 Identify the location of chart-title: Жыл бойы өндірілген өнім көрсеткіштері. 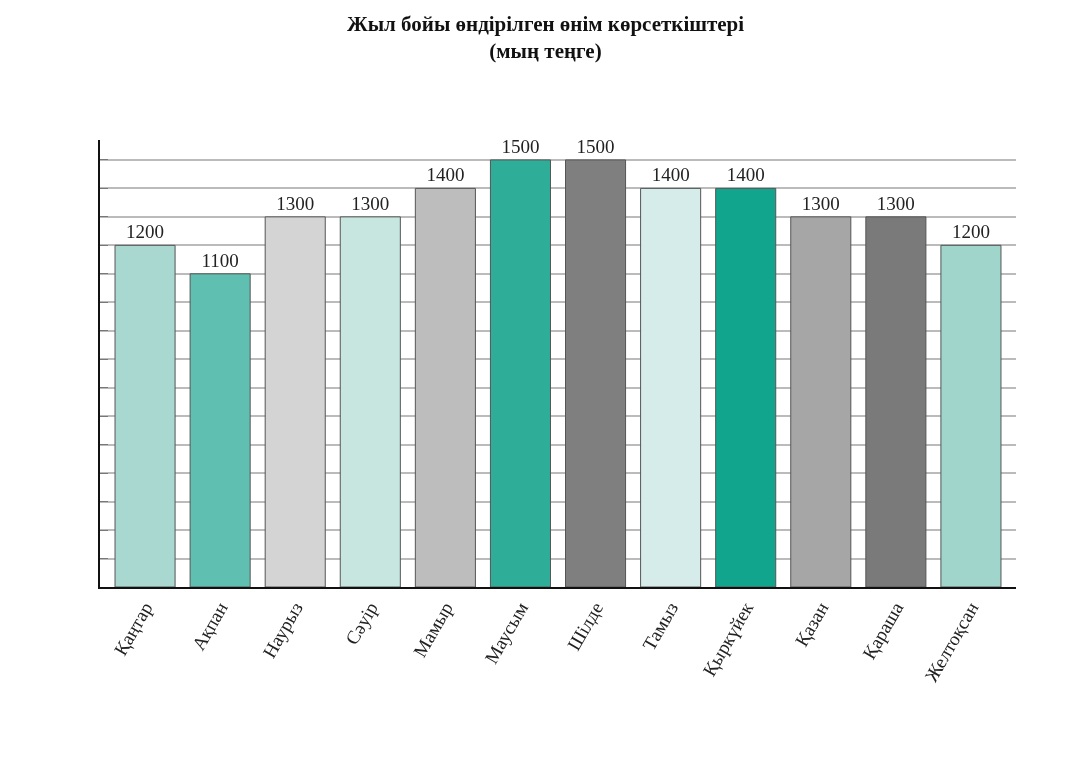
(545, 23).